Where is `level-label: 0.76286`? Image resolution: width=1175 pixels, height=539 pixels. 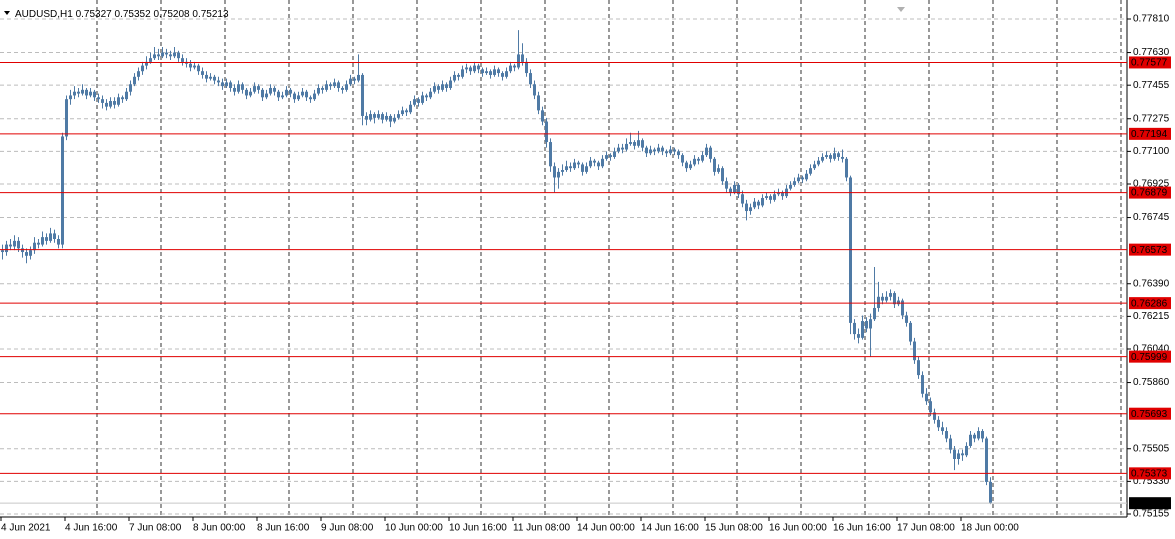 level-label: 0.76286 is located at coordinates (1149, 303).